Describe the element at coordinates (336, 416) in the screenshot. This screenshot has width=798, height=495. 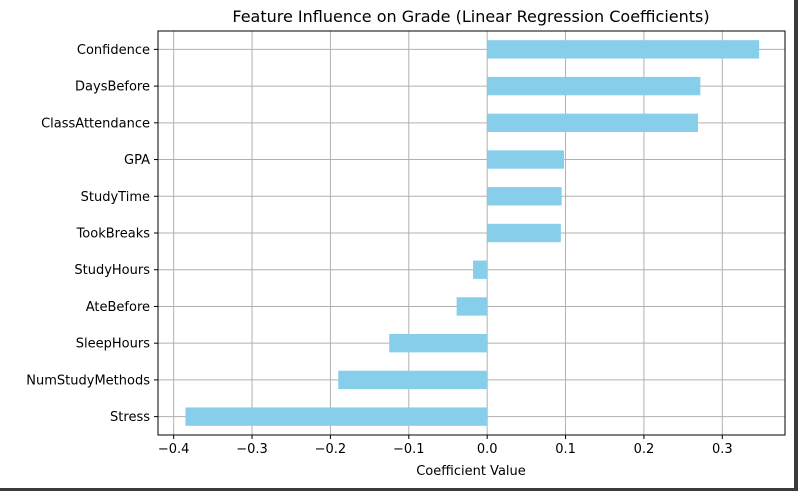
I see `bar-stress` at that location.